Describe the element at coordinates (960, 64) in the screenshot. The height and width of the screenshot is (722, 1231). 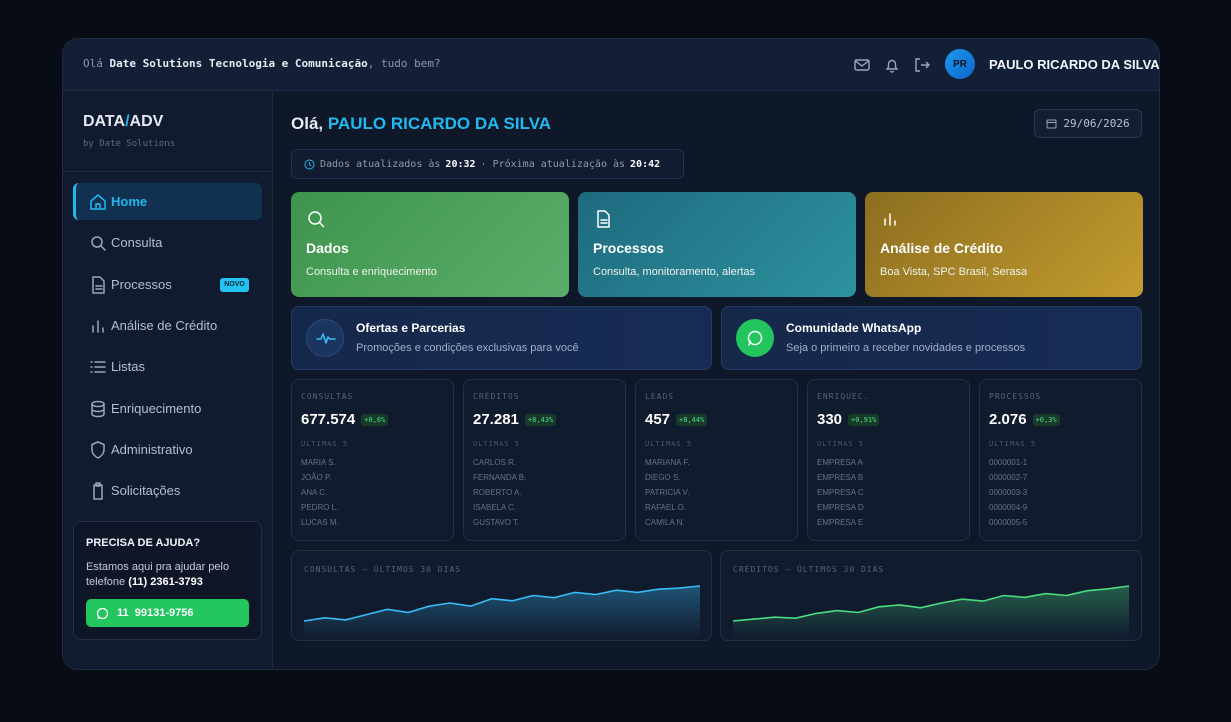
I see `avatar: PR` at that location.